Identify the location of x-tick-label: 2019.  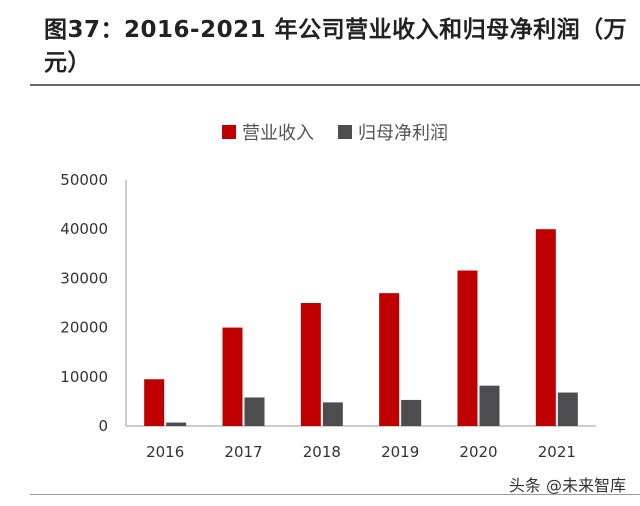
(400, 452).